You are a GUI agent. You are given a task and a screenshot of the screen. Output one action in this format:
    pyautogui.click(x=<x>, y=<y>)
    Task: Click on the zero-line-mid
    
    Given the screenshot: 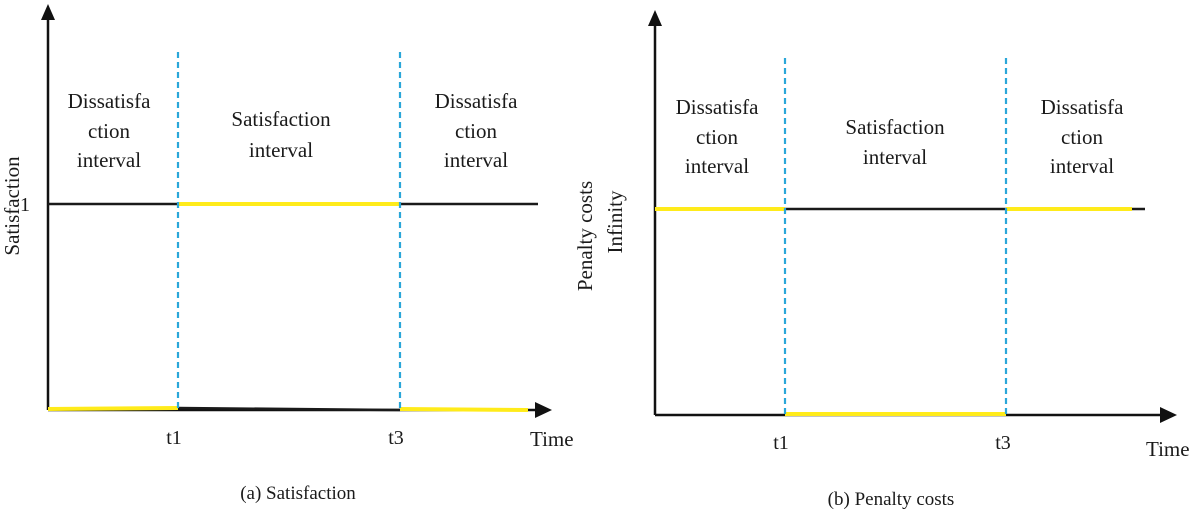 What is the action you would take?
    pyautogui.click(x=289, y=409)
    